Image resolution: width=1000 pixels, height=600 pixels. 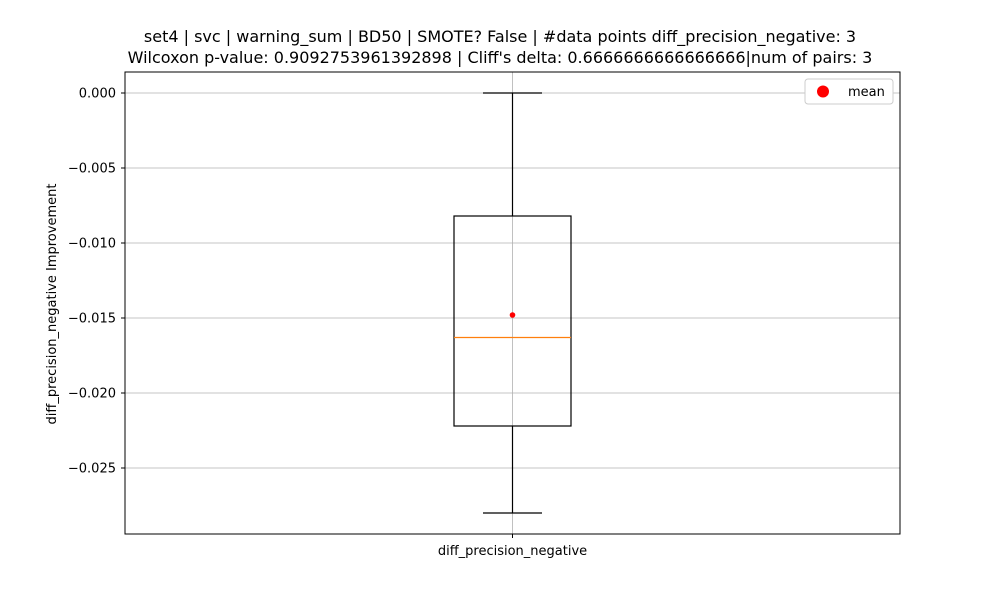 I want to click on legend-mean-label: mean, so click(x=866, y=92).